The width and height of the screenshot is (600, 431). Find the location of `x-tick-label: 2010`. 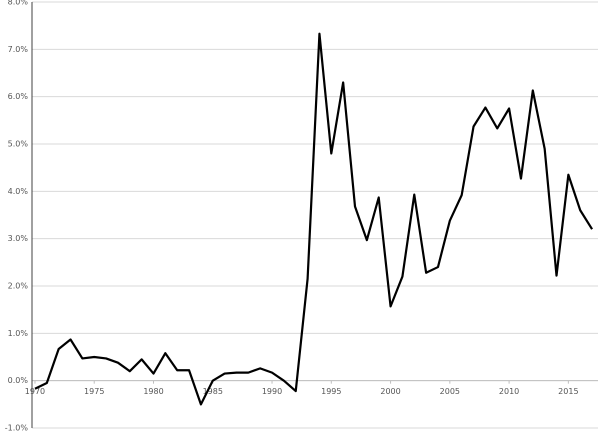

x-tick-label: 2010 is located at coordinates (509, 391).